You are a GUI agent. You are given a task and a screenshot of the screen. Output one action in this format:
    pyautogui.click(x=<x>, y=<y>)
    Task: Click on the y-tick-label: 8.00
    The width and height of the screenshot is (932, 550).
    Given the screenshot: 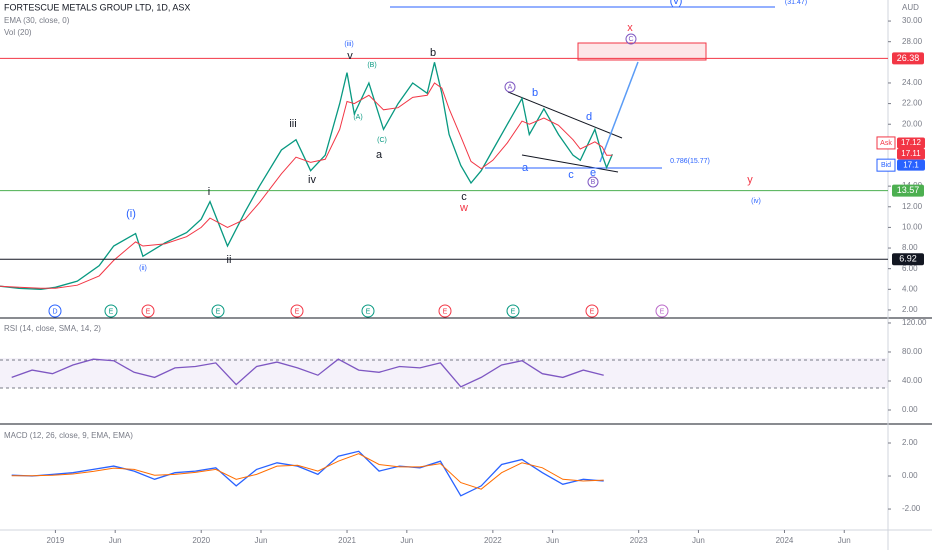 What is the action you would take?
    pyautogui.click(x=910, y=247)
    